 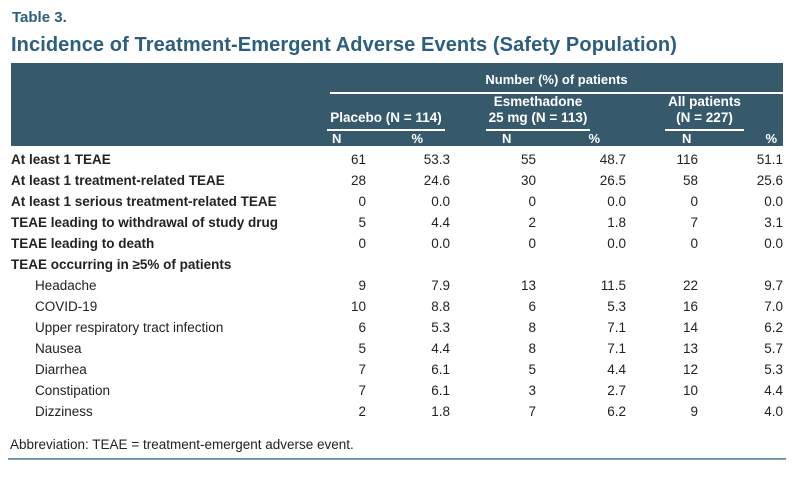 What do you see at coordinates (774, 285) in the screenshot?
I see `cell-value: 9.7` at bounding box center [774, 285].